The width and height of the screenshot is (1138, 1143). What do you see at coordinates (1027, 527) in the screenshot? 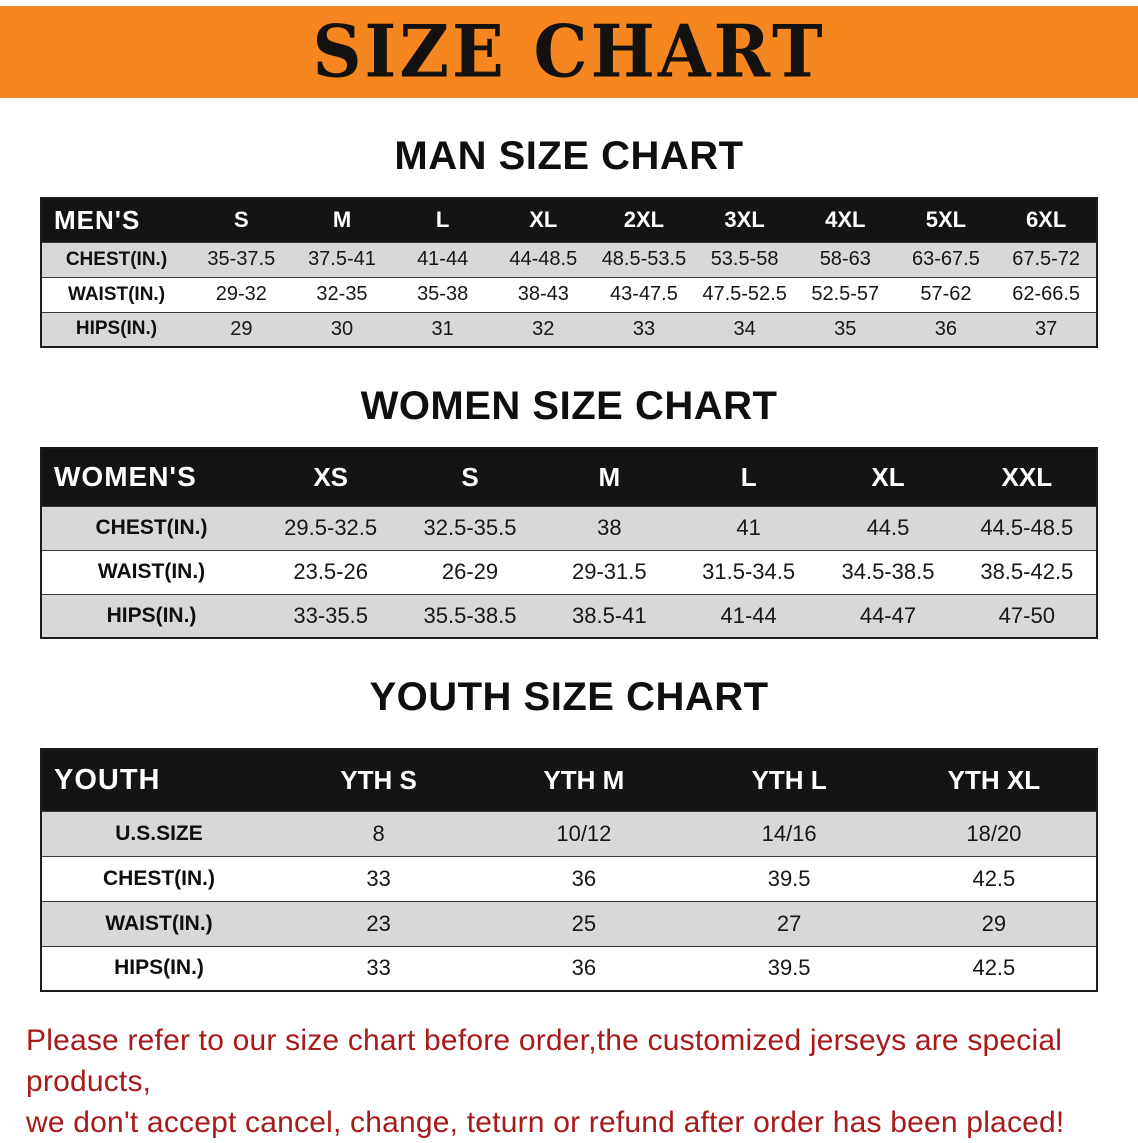
I see `size-value: 44.5-48.5` at bounding box center [1027, 527].